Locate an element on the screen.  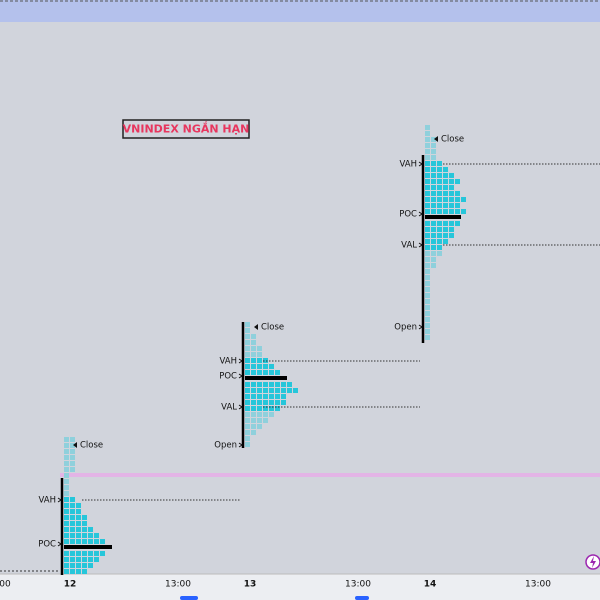
level-label: POC is located at coordinates (408, 215).